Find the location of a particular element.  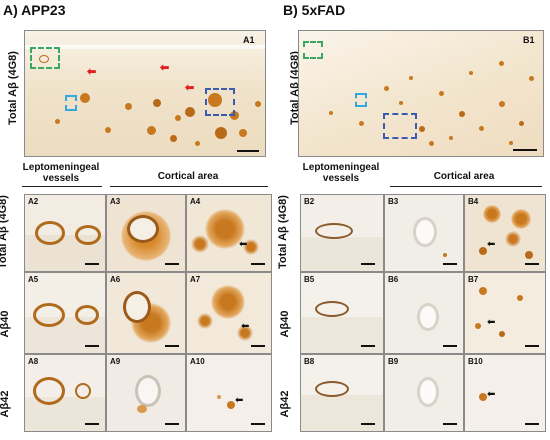

tile-b8: B8 is located at coordinates (342, 393).